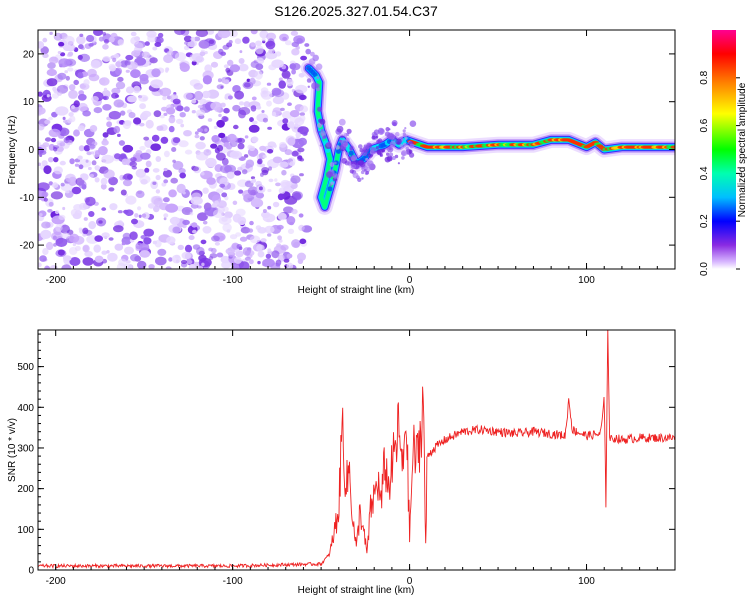 This screenshot has width=750, height=600. Describe the element at coordinates (704, 77) in the screenshot. I see `colorbar-tick-label: 0.8` at that location.